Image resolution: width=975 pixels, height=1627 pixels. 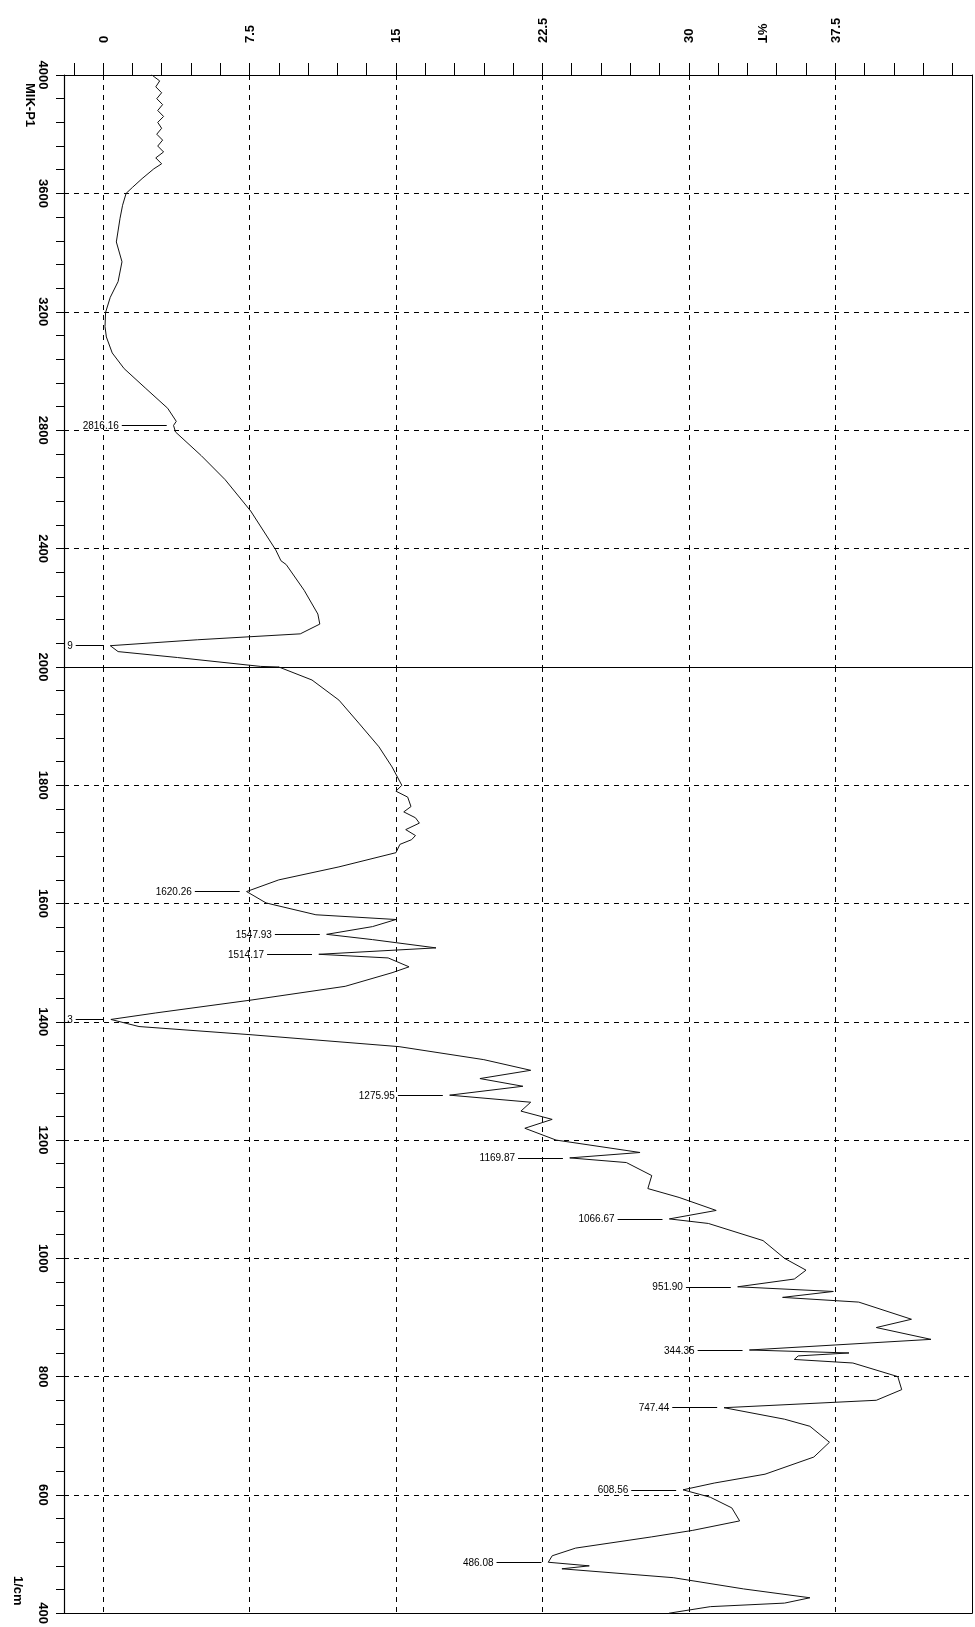 I want to click on y-tick-label: 2000, so click(x=43, y=667).